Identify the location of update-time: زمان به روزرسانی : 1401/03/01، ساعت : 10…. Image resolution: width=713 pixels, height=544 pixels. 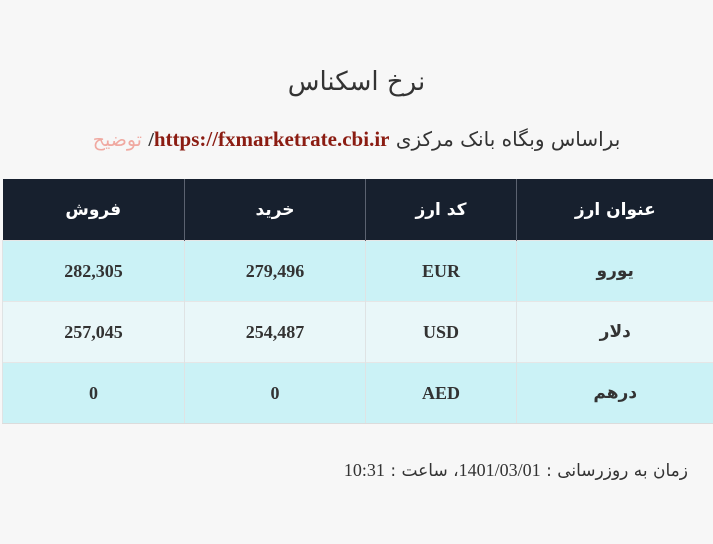
(516, 470).